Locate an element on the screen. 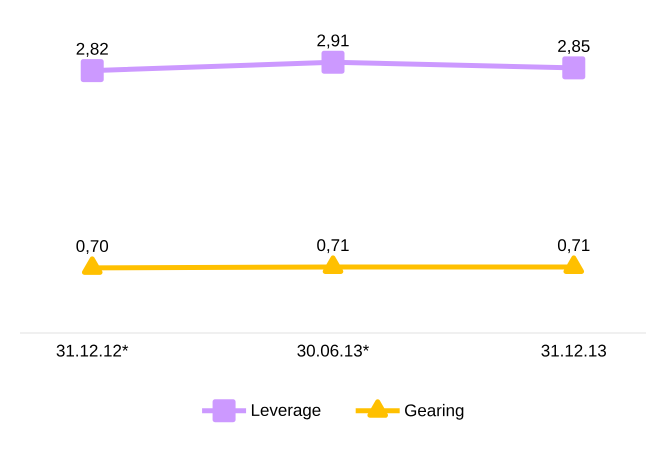  data-label: 2,91 is located at coordinates (333, 41).